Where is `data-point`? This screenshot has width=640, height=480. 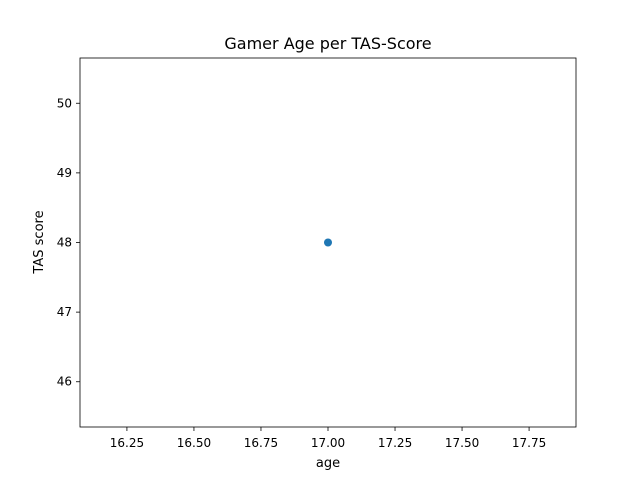 data-point is located at coordinates (328, 242).